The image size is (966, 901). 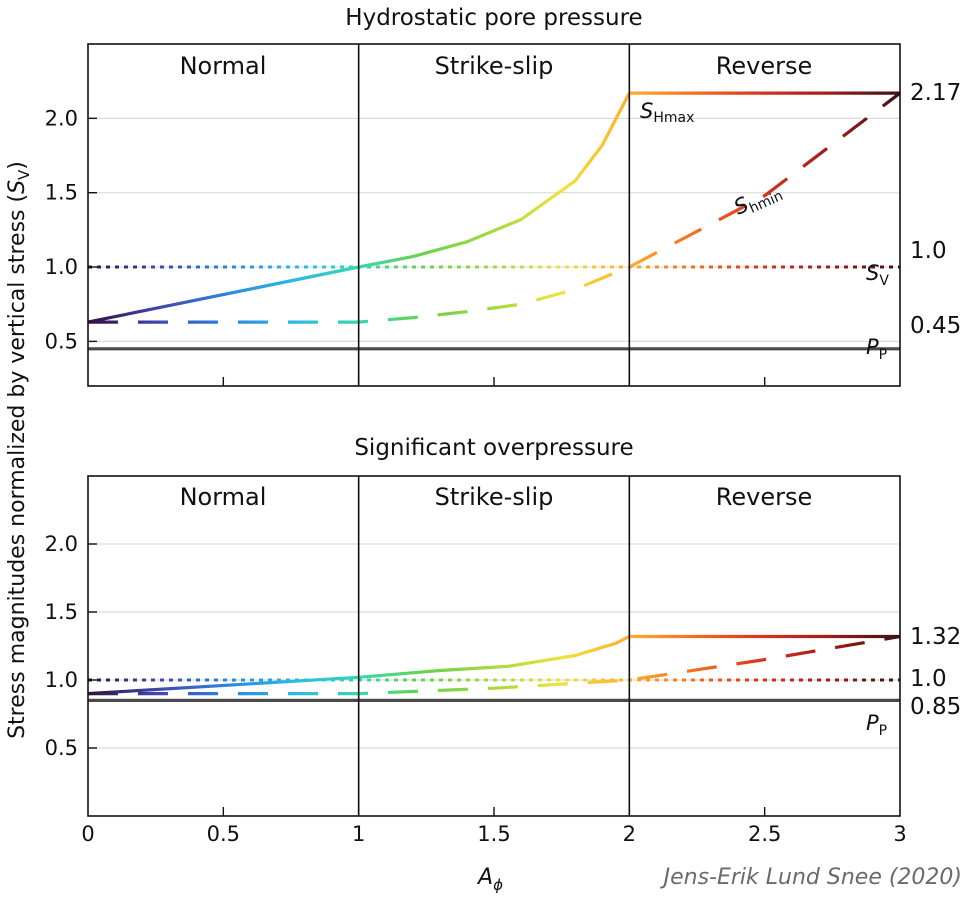 I want to click on top-right-value-shmax: 2.17, so click(x=935, y=93).